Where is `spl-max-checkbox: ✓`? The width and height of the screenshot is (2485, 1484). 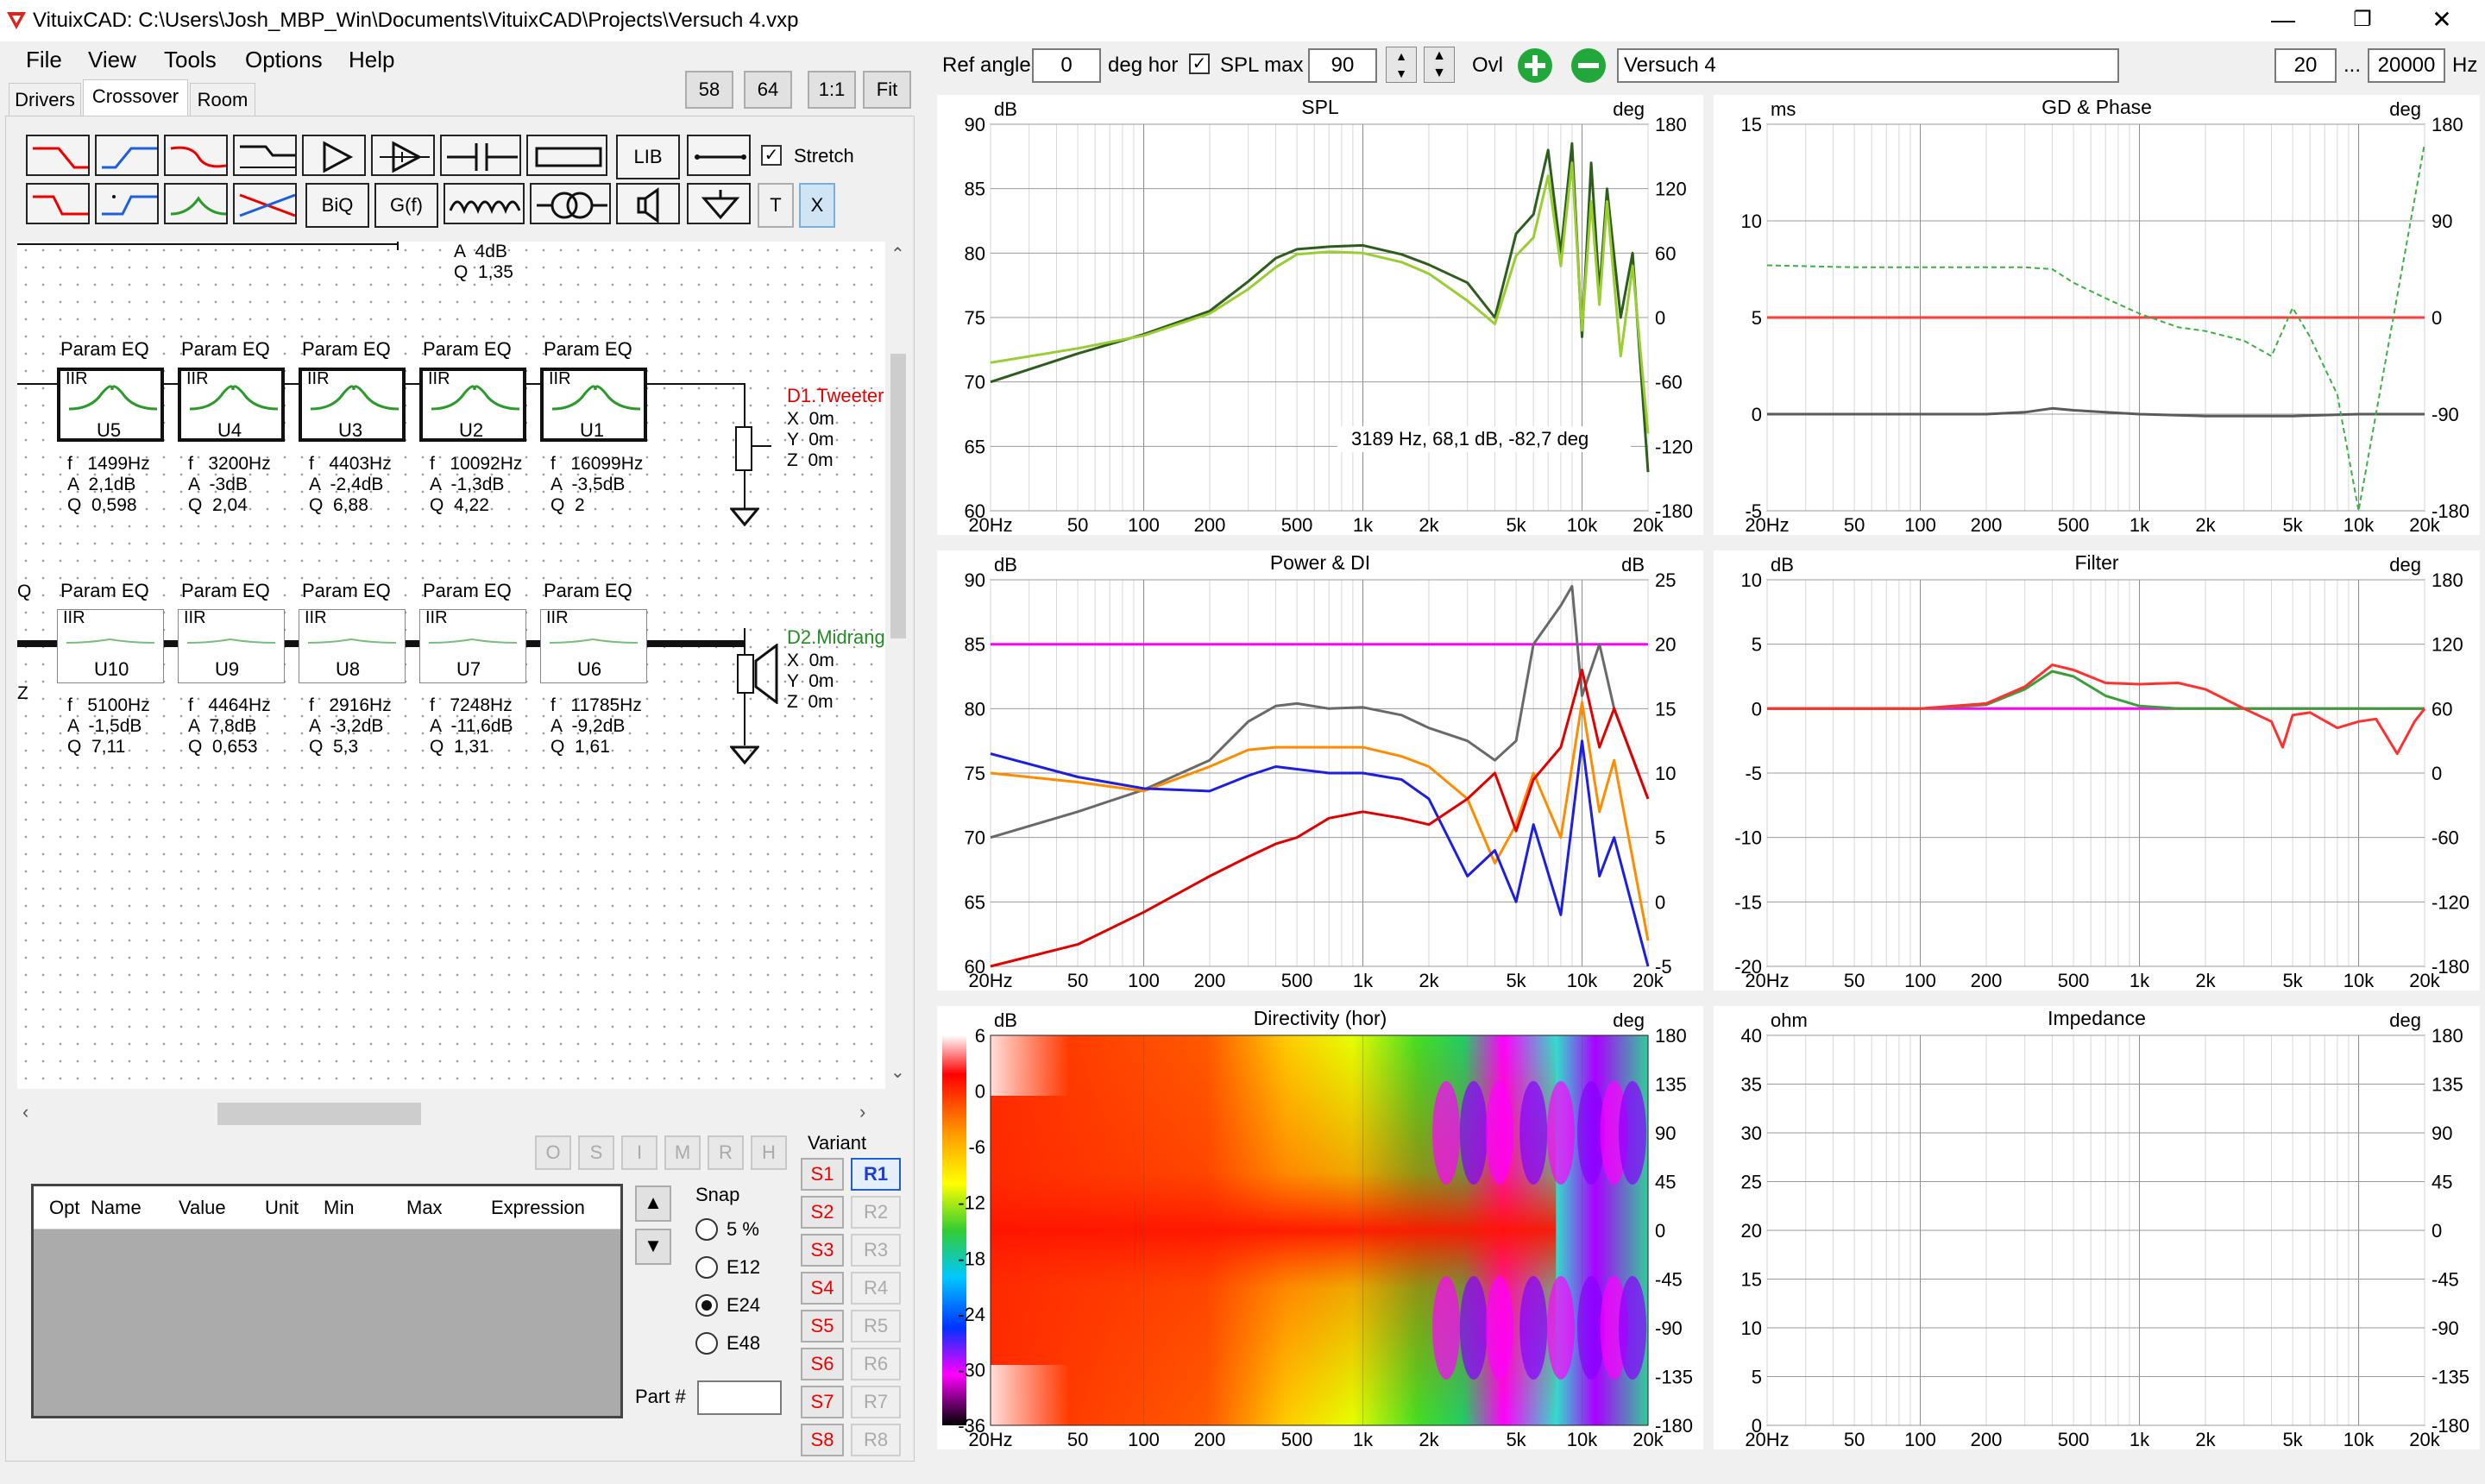 spl-max-checkbox: ✓ is located at coordinates (1199, 64).